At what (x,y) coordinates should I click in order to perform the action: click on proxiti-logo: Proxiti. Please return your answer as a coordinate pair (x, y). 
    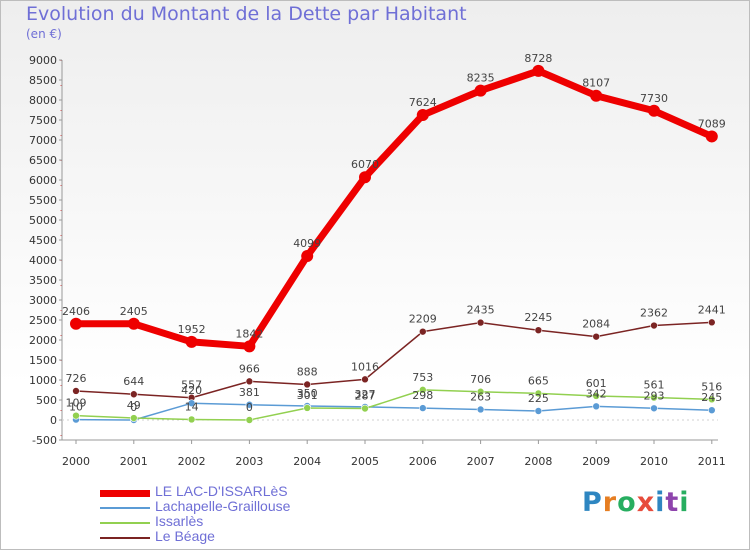
    Looking at the image, I should click on (636, 502).